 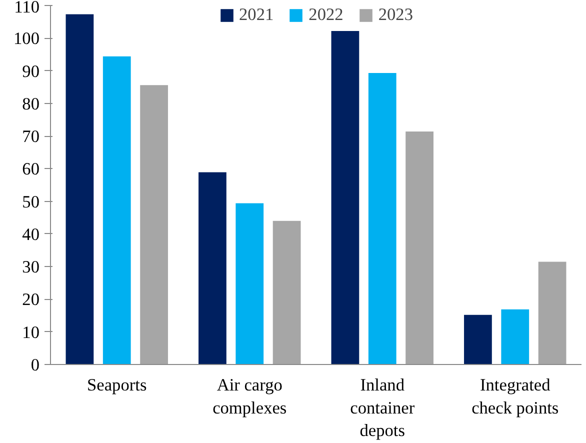 What do you see at coordinates (31, 169) in the screenshot?
I see `y-tick-label: 60` at bounding box center [31, 169].